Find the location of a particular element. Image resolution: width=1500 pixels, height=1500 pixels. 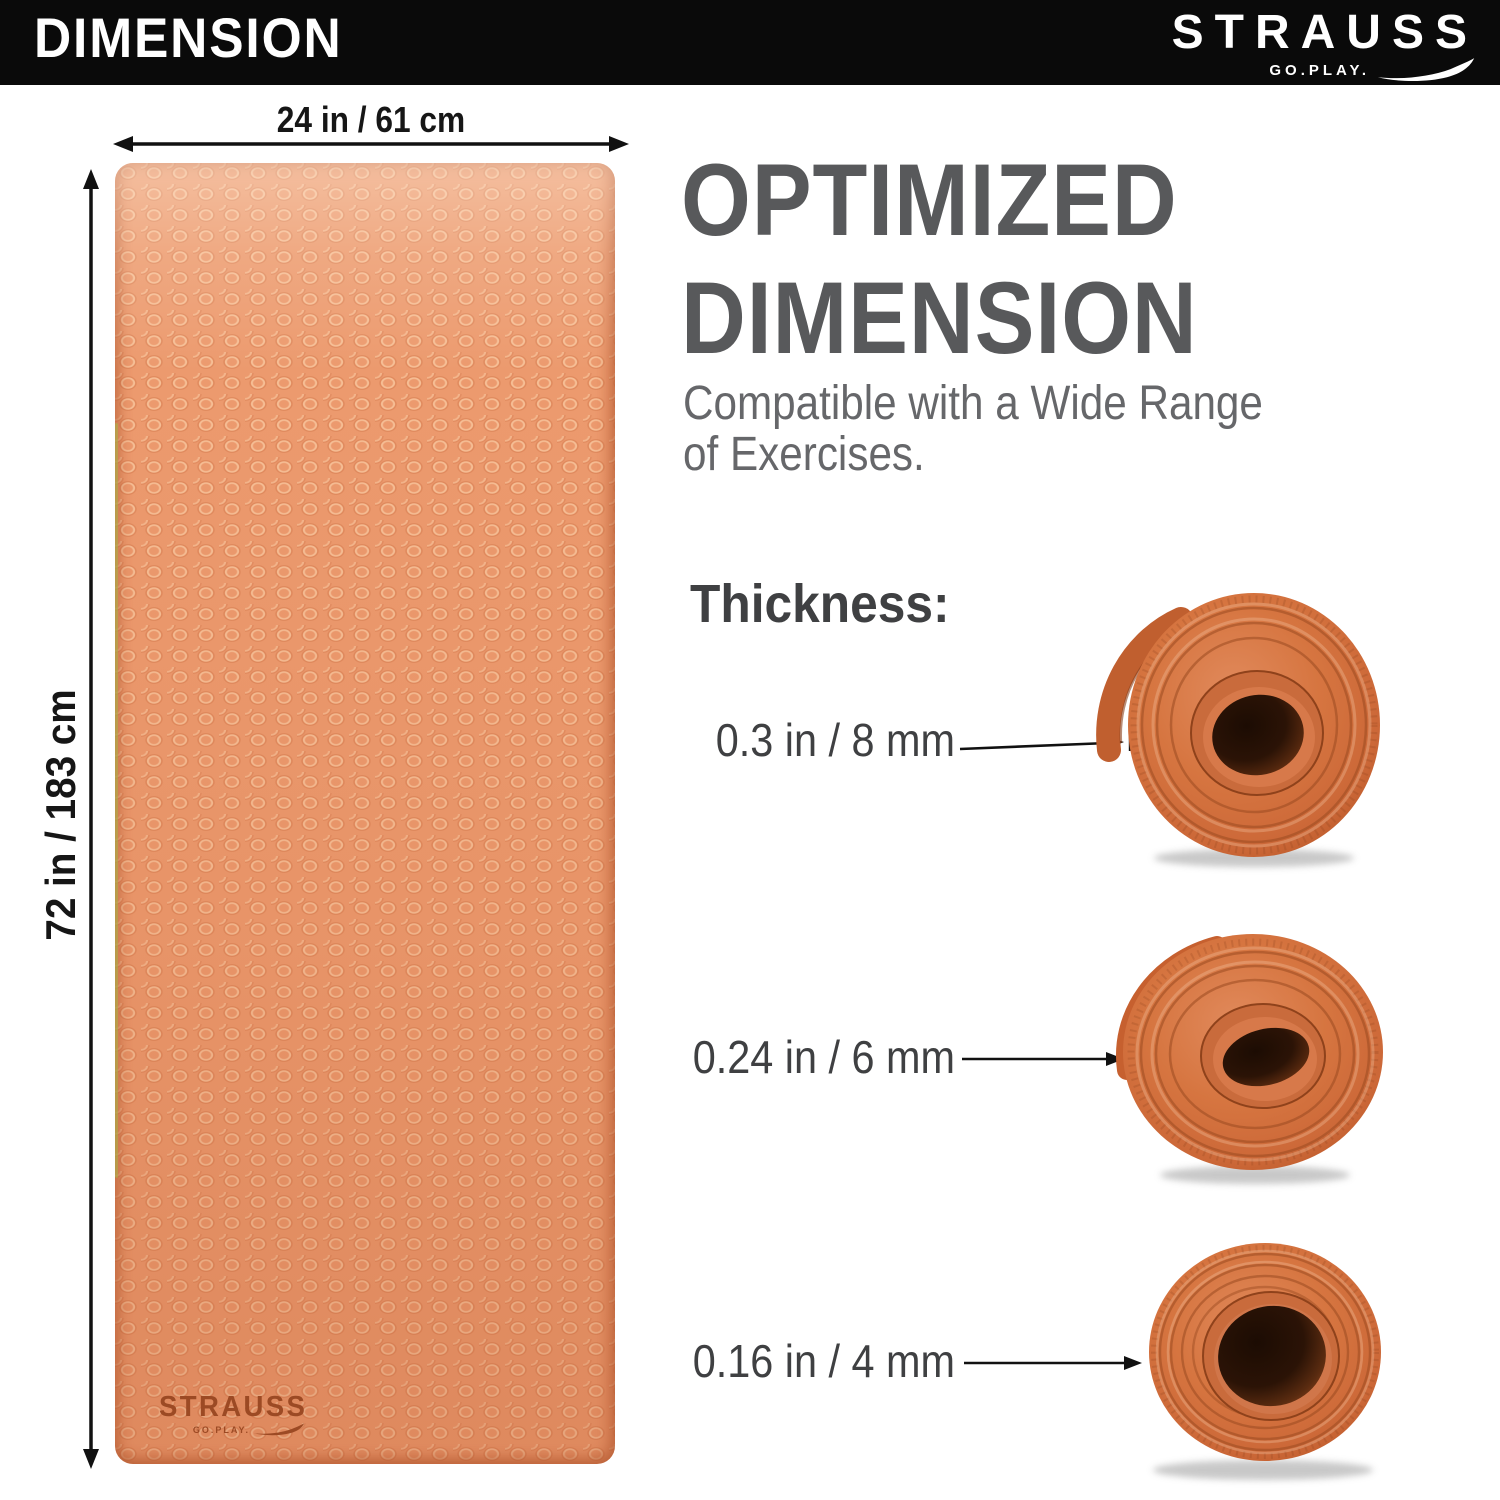

mat-watermark-swoosh-icon is located at coordinates (279, 1429).